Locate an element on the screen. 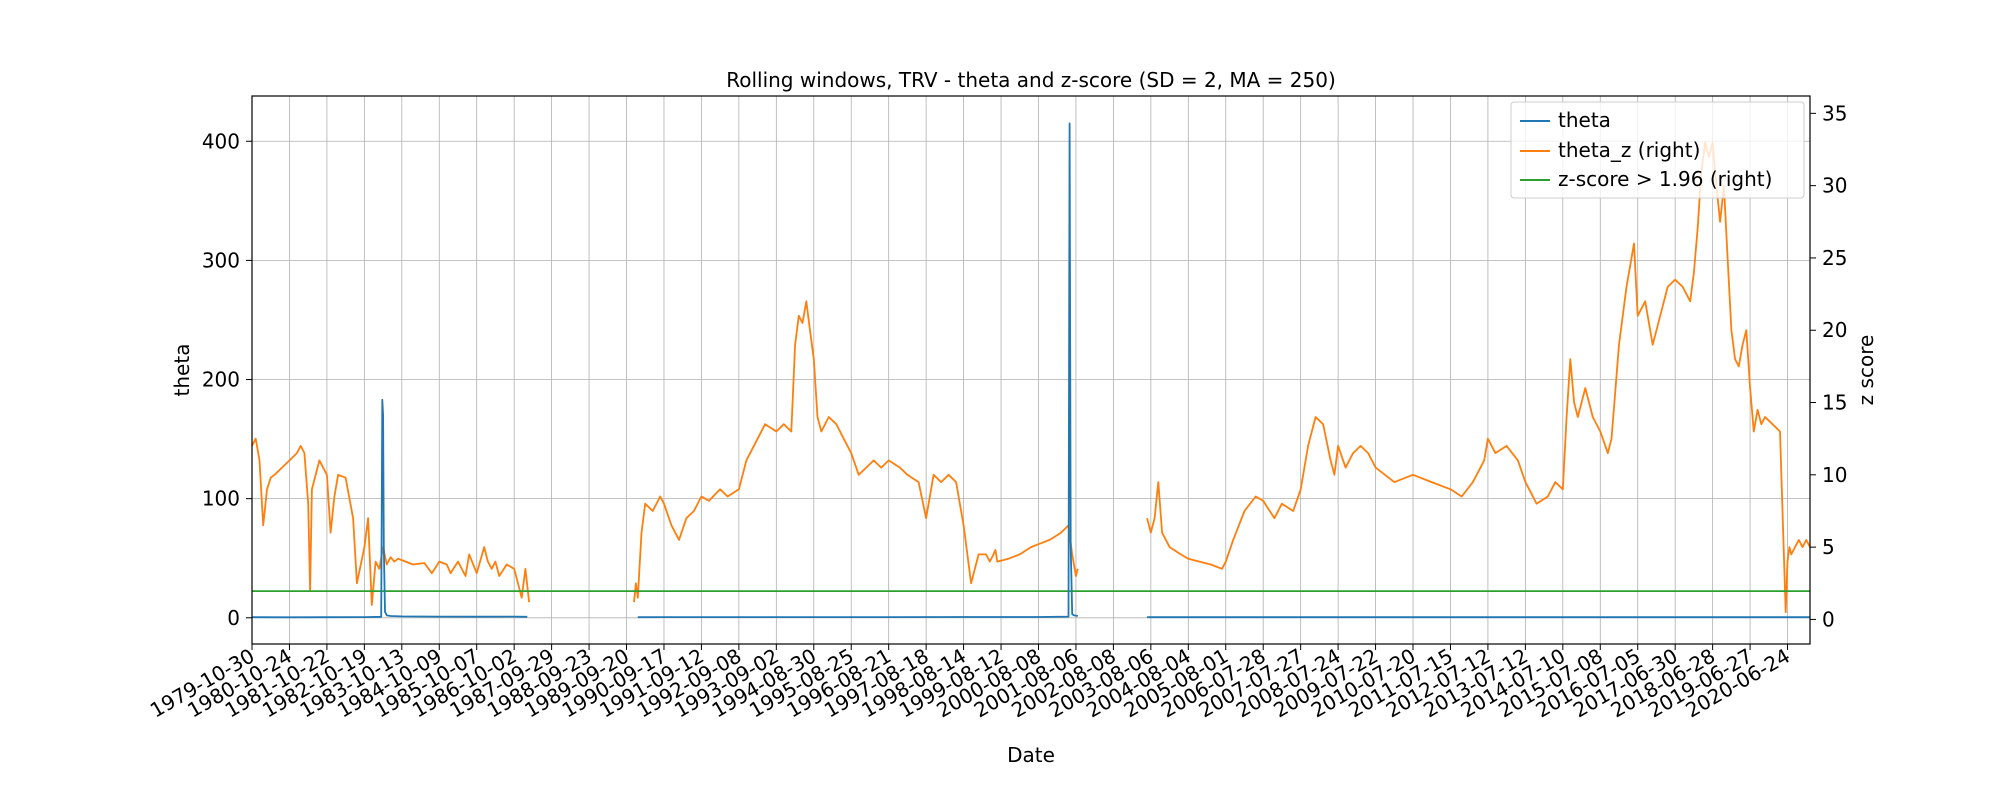 The width and height of the screenshot is (2000, 800). legend-box is located at coordinates (1657, 150).